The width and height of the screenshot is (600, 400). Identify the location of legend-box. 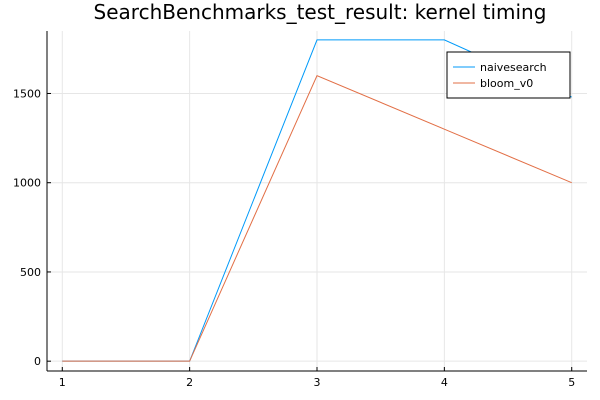
(508, 75).